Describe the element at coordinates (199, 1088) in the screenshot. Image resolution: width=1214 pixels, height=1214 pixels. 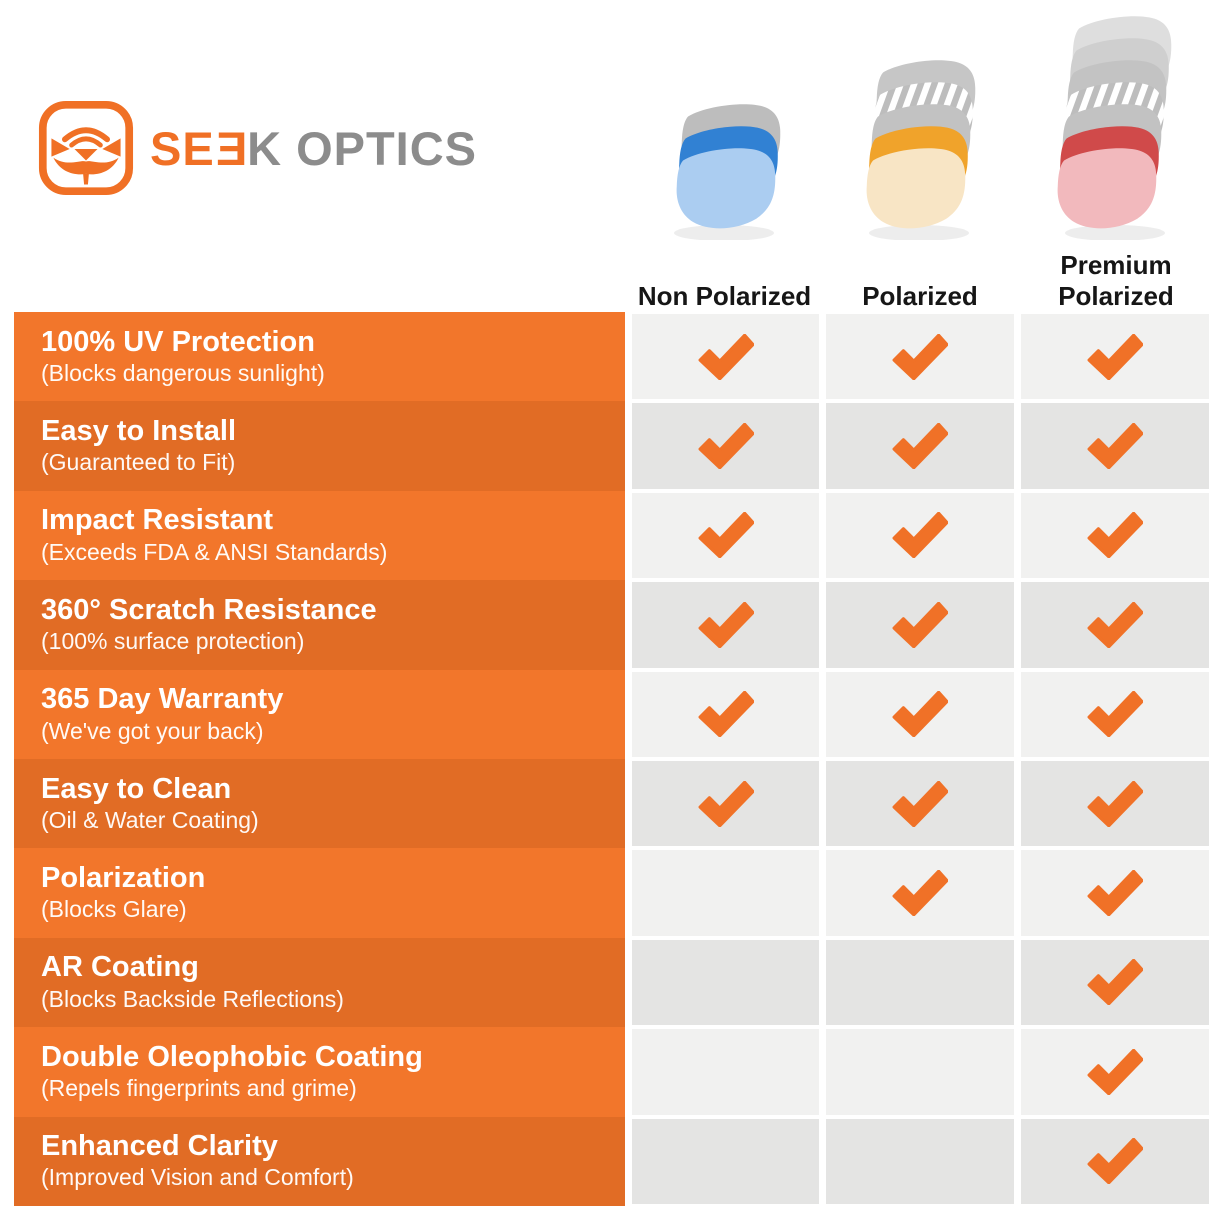
I see `feature-subtitle: (Repels fingerprints and grime)` at that location.